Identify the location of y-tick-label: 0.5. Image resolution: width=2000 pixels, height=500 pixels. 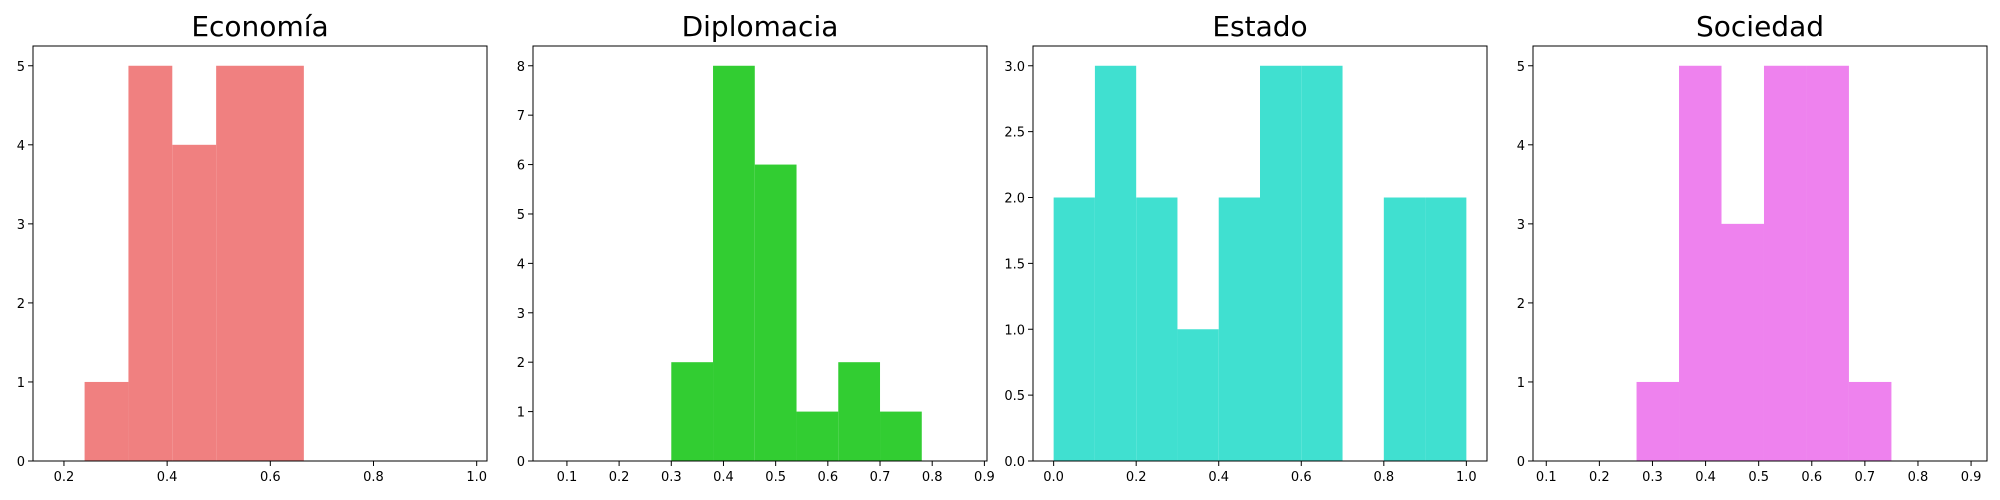
(1014, 396).